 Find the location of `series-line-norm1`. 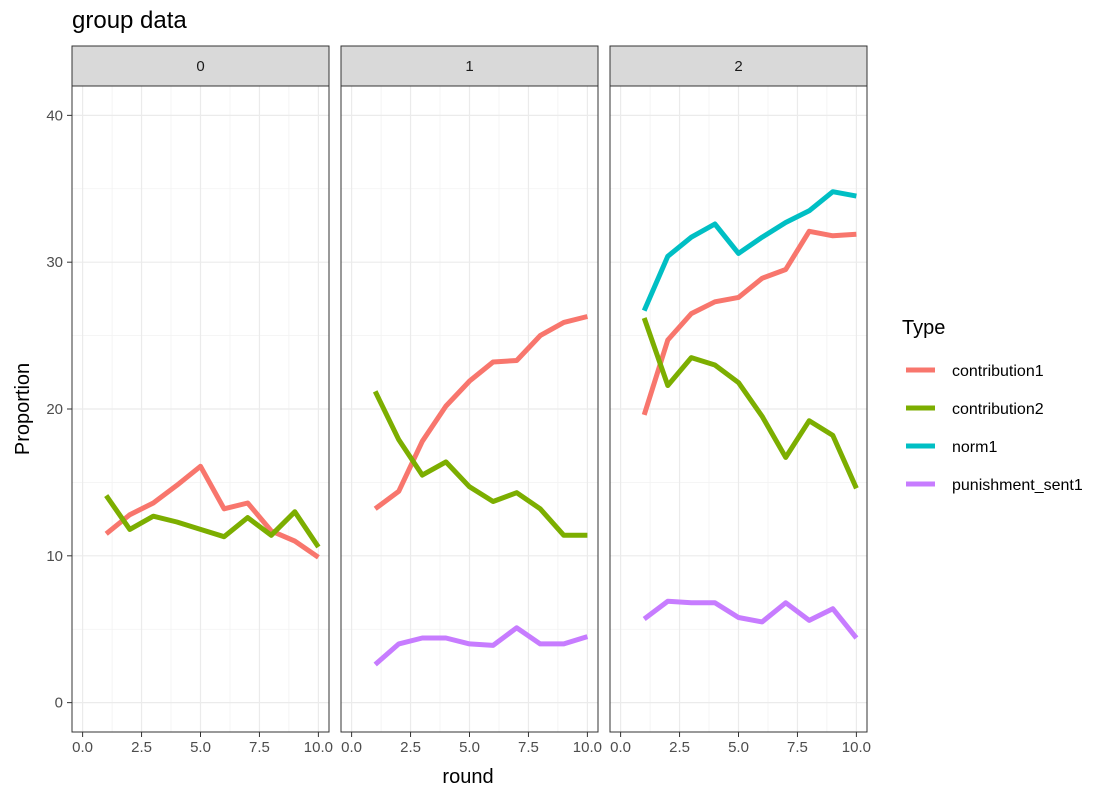

series-line-norm1 is located at coordinates (749, 250).